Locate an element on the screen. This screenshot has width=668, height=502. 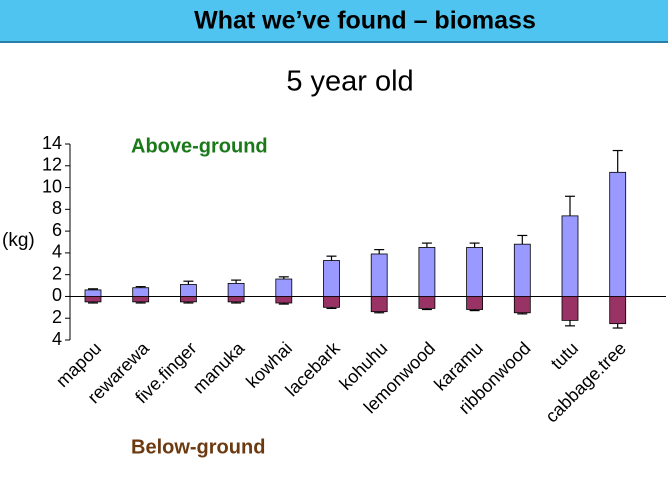
y-tick-label: 10 is located at coordinates (52, 186).